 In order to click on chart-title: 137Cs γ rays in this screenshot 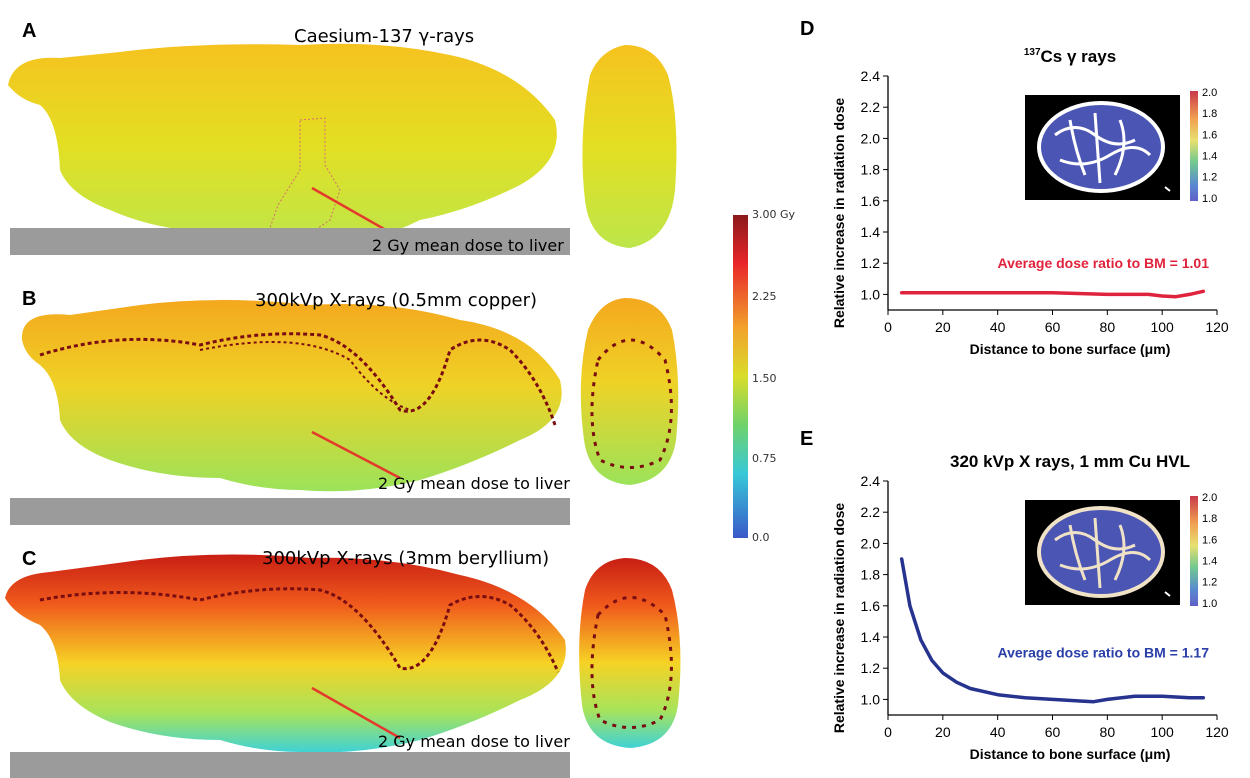, I will do `click(1070, 56)`.